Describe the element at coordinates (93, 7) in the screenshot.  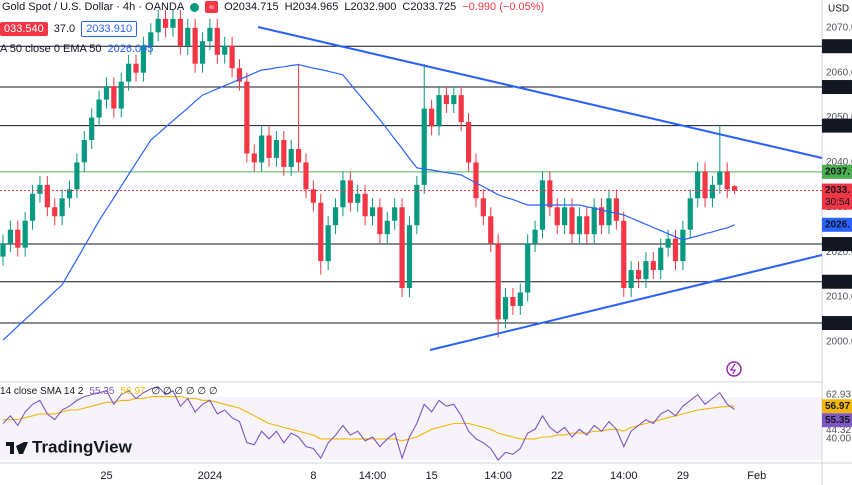
I see `symbol: Gold Spot / U.S. Dollar · 4h · OANDA` at that location.